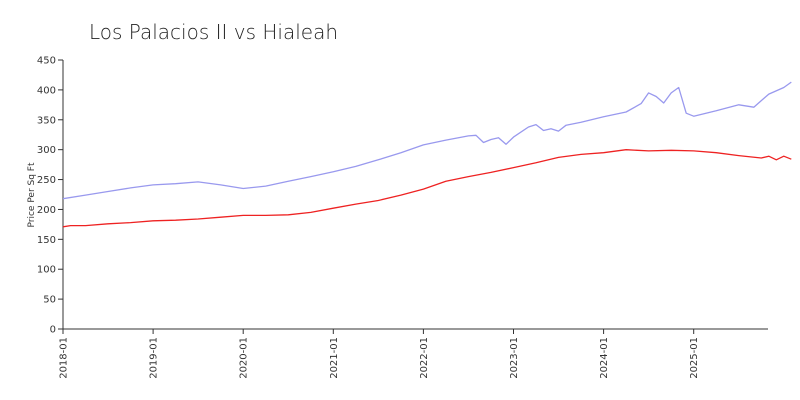  I want to click on y-tick-label: 400, so click(46, 90).